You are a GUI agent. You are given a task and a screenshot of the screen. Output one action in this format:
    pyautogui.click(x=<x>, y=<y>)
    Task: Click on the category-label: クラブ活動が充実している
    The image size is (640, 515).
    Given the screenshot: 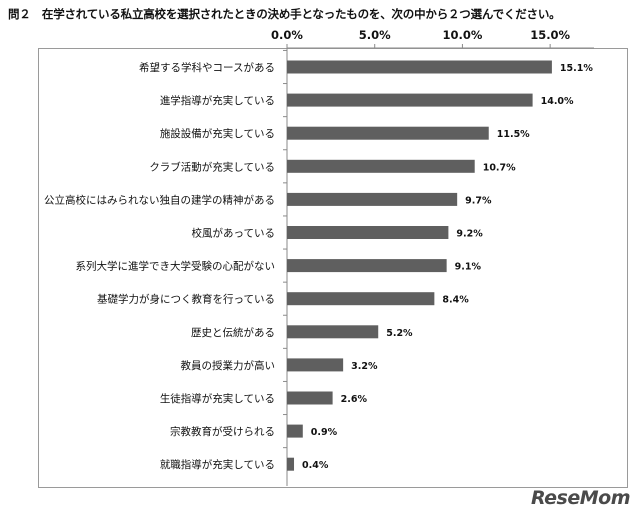 What is the action you would take?
    pyautogui.click(x=212, y=166)
    